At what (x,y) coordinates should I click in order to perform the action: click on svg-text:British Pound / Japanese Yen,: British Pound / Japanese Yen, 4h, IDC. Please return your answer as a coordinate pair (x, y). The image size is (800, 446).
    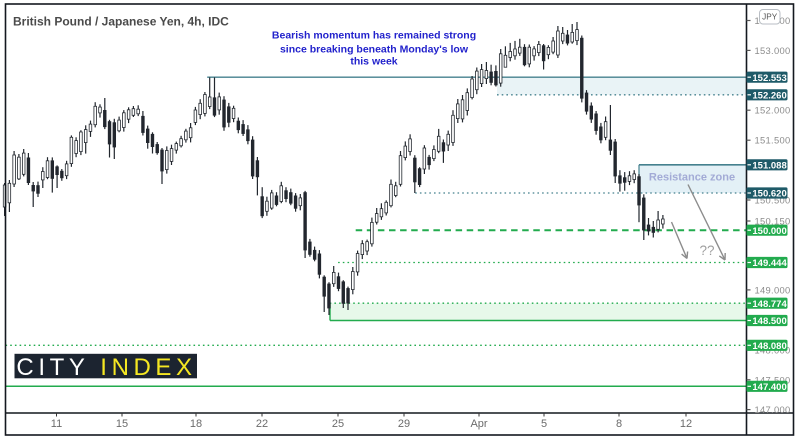
    Looking at the image, I should click on (121, 22).